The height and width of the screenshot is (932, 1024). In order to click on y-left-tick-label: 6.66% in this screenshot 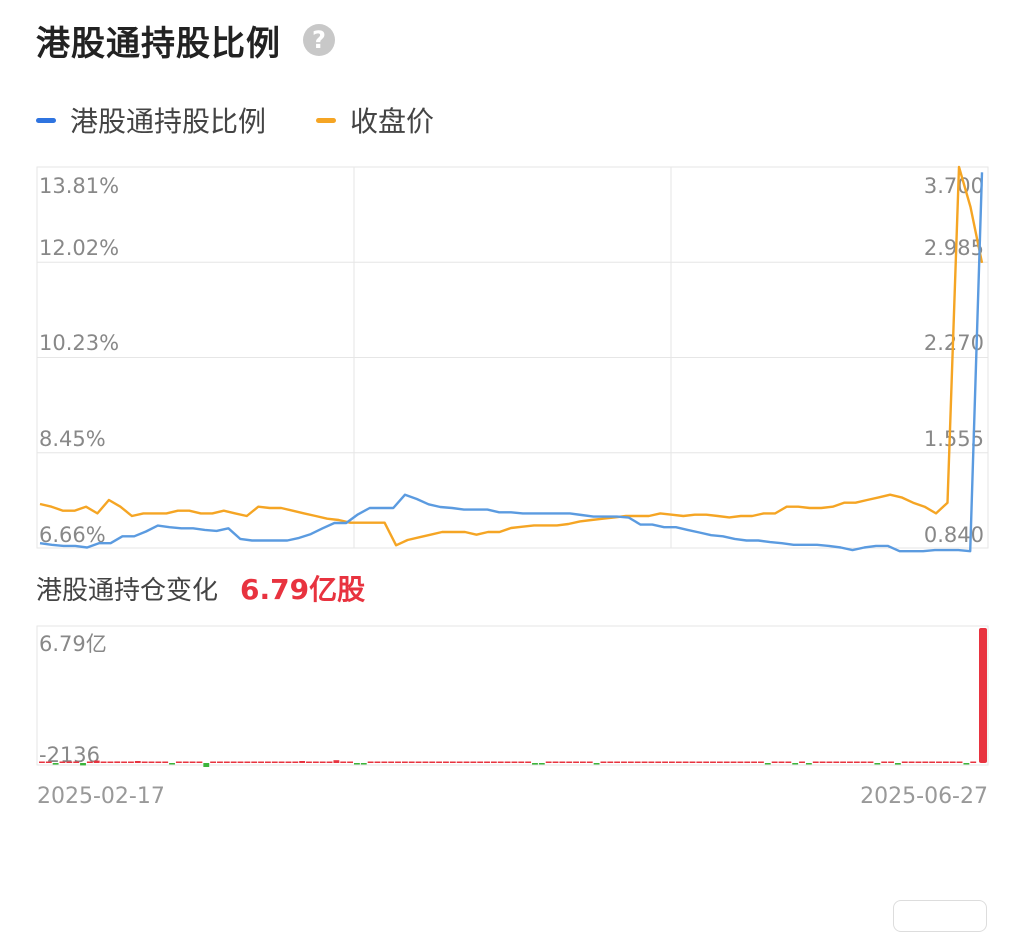, I will do `click(72, 535)`.